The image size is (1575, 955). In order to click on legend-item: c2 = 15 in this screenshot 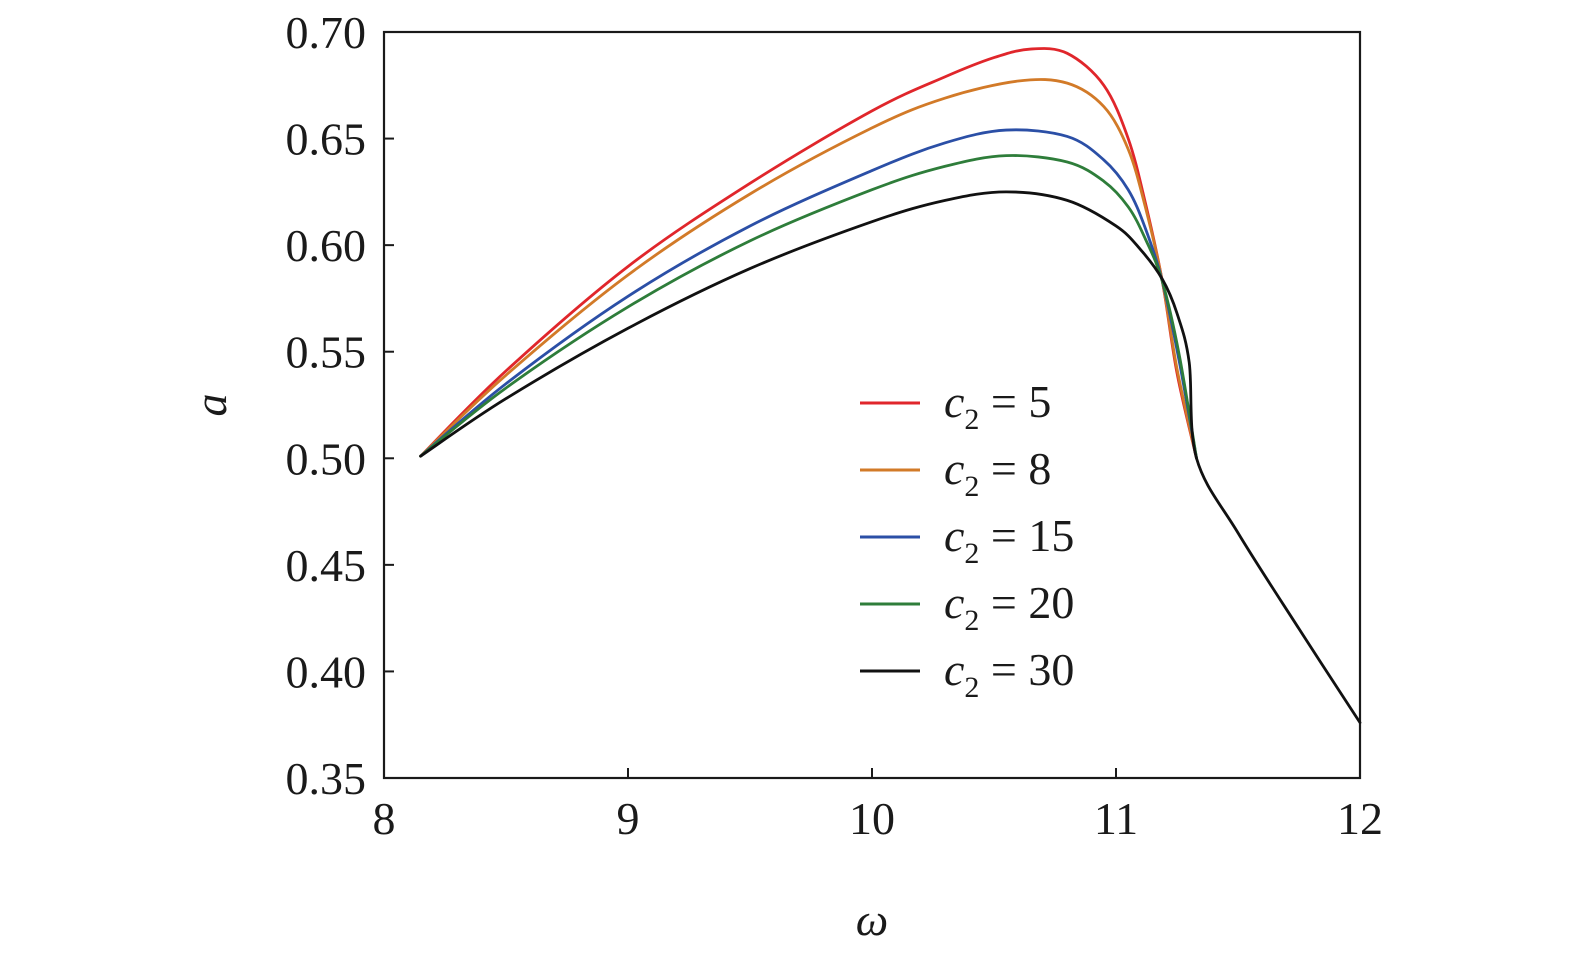, I will do `click(967, 540)`.